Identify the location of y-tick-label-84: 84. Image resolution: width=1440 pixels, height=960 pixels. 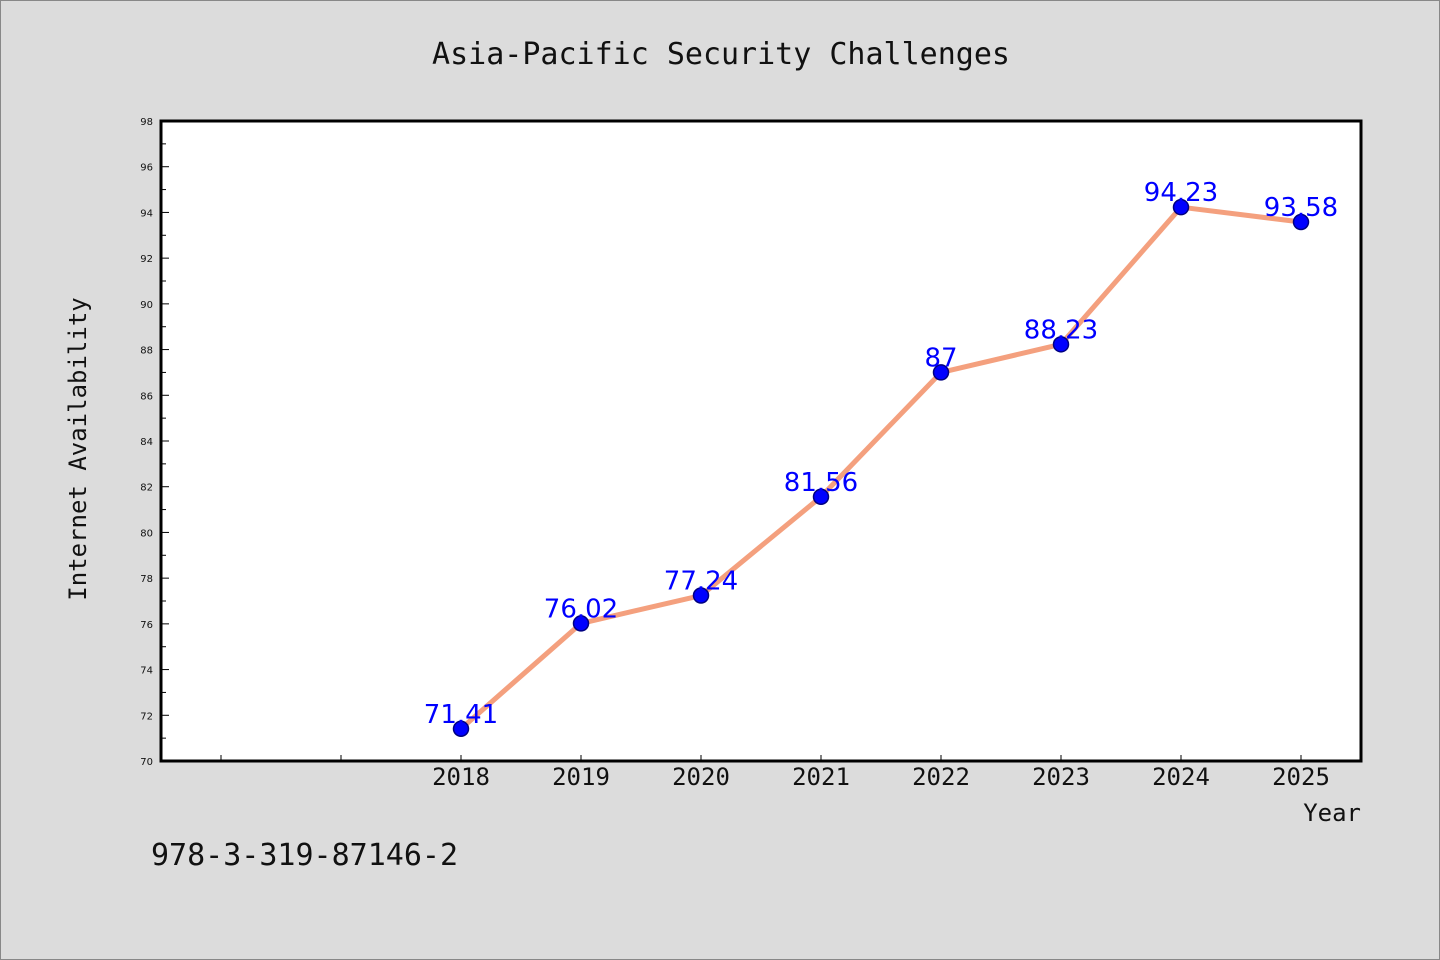
(146, 442).